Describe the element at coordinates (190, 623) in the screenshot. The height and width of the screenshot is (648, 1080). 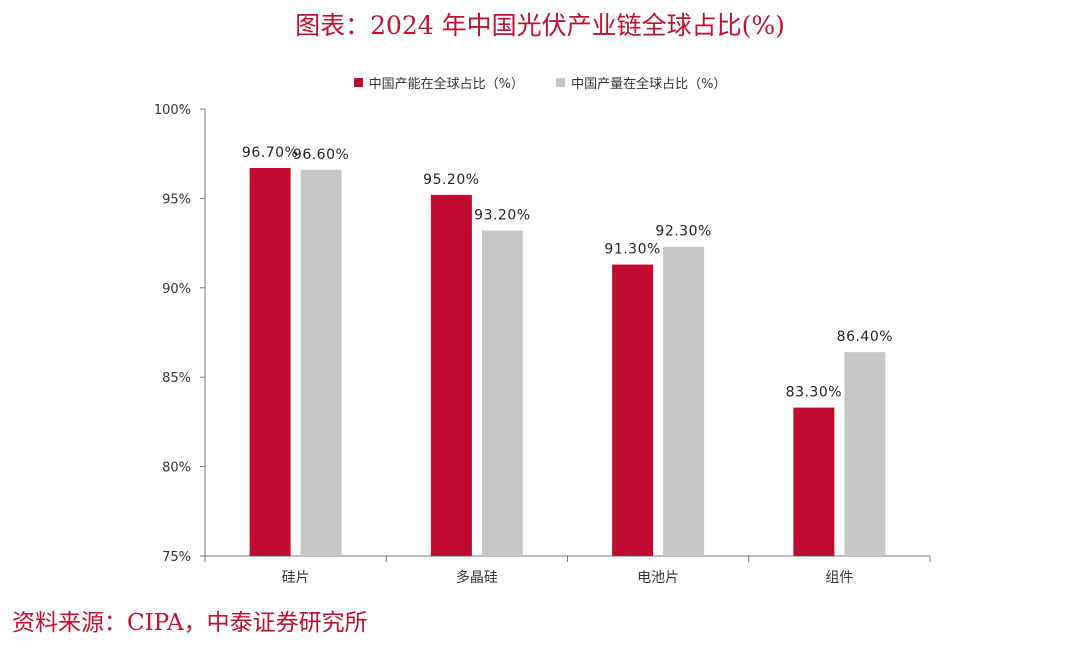
I see `source-note: 资料来源：CIPA，中泰证券研究所` at that location.